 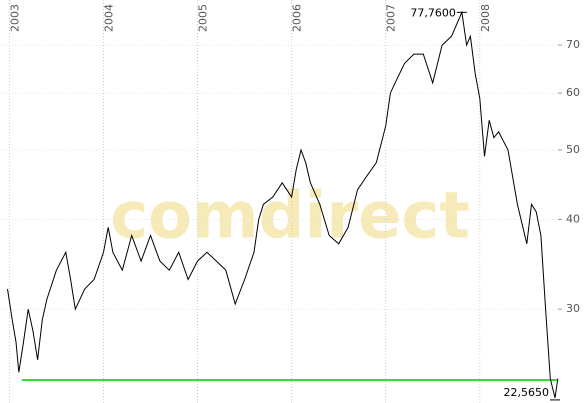 What do you see at coordinates (573, 149) in the screenshot?
I see `y-tick-label: 50` at bounding box center [573, 149].